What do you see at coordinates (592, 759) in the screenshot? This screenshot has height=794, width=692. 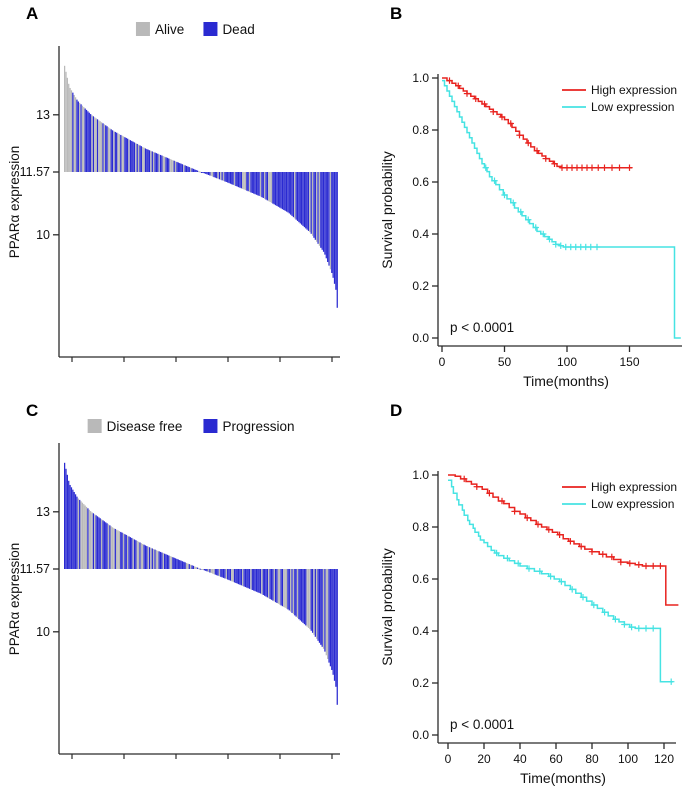 I see `x-tick-label: 80` at bounding box center [592, 759].